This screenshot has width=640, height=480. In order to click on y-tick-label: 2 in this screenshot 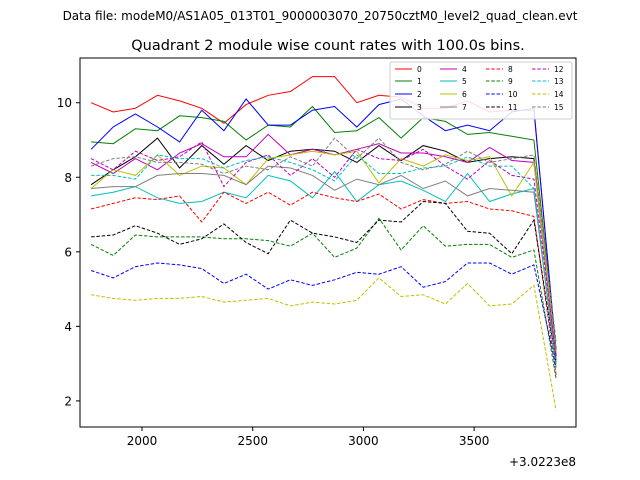, I will do `click(68, 401)`.